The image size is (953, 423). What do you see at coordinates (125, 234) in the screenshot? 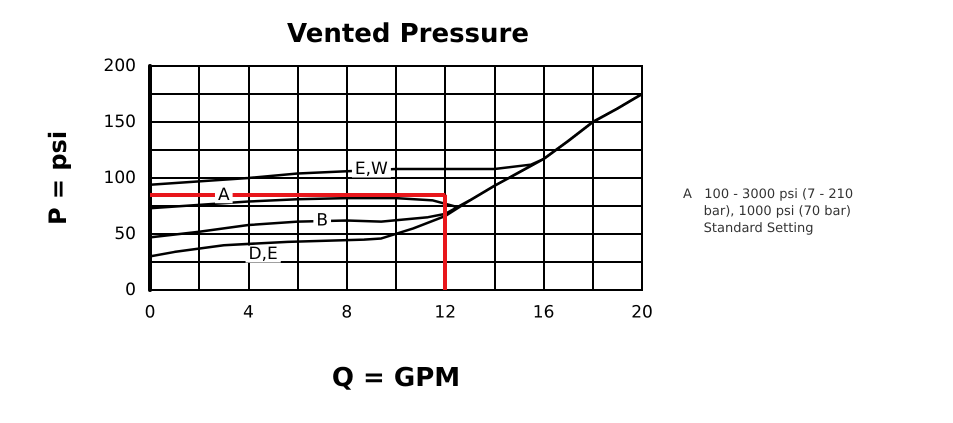
I see `y-tick-label: 50` at bounding box center [125, 234].